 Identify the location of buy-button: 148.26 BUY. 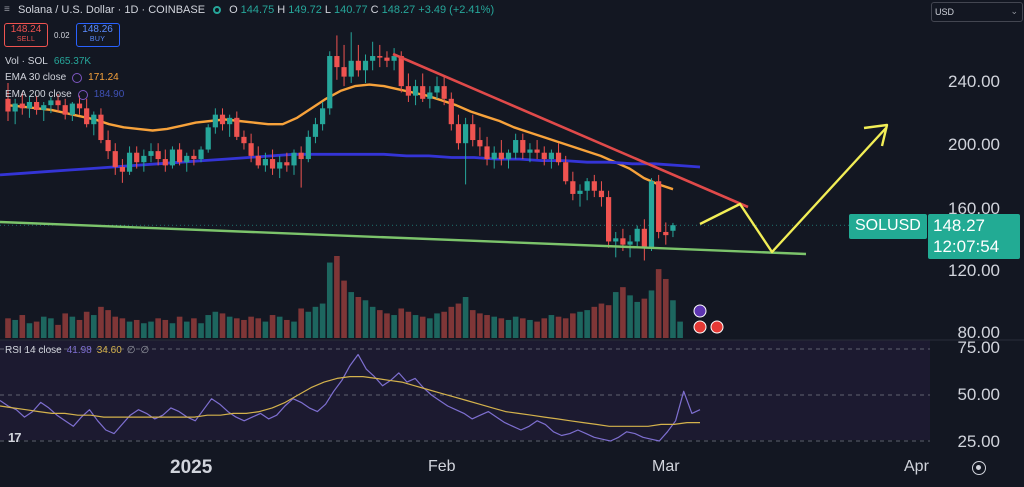
(97, 35).